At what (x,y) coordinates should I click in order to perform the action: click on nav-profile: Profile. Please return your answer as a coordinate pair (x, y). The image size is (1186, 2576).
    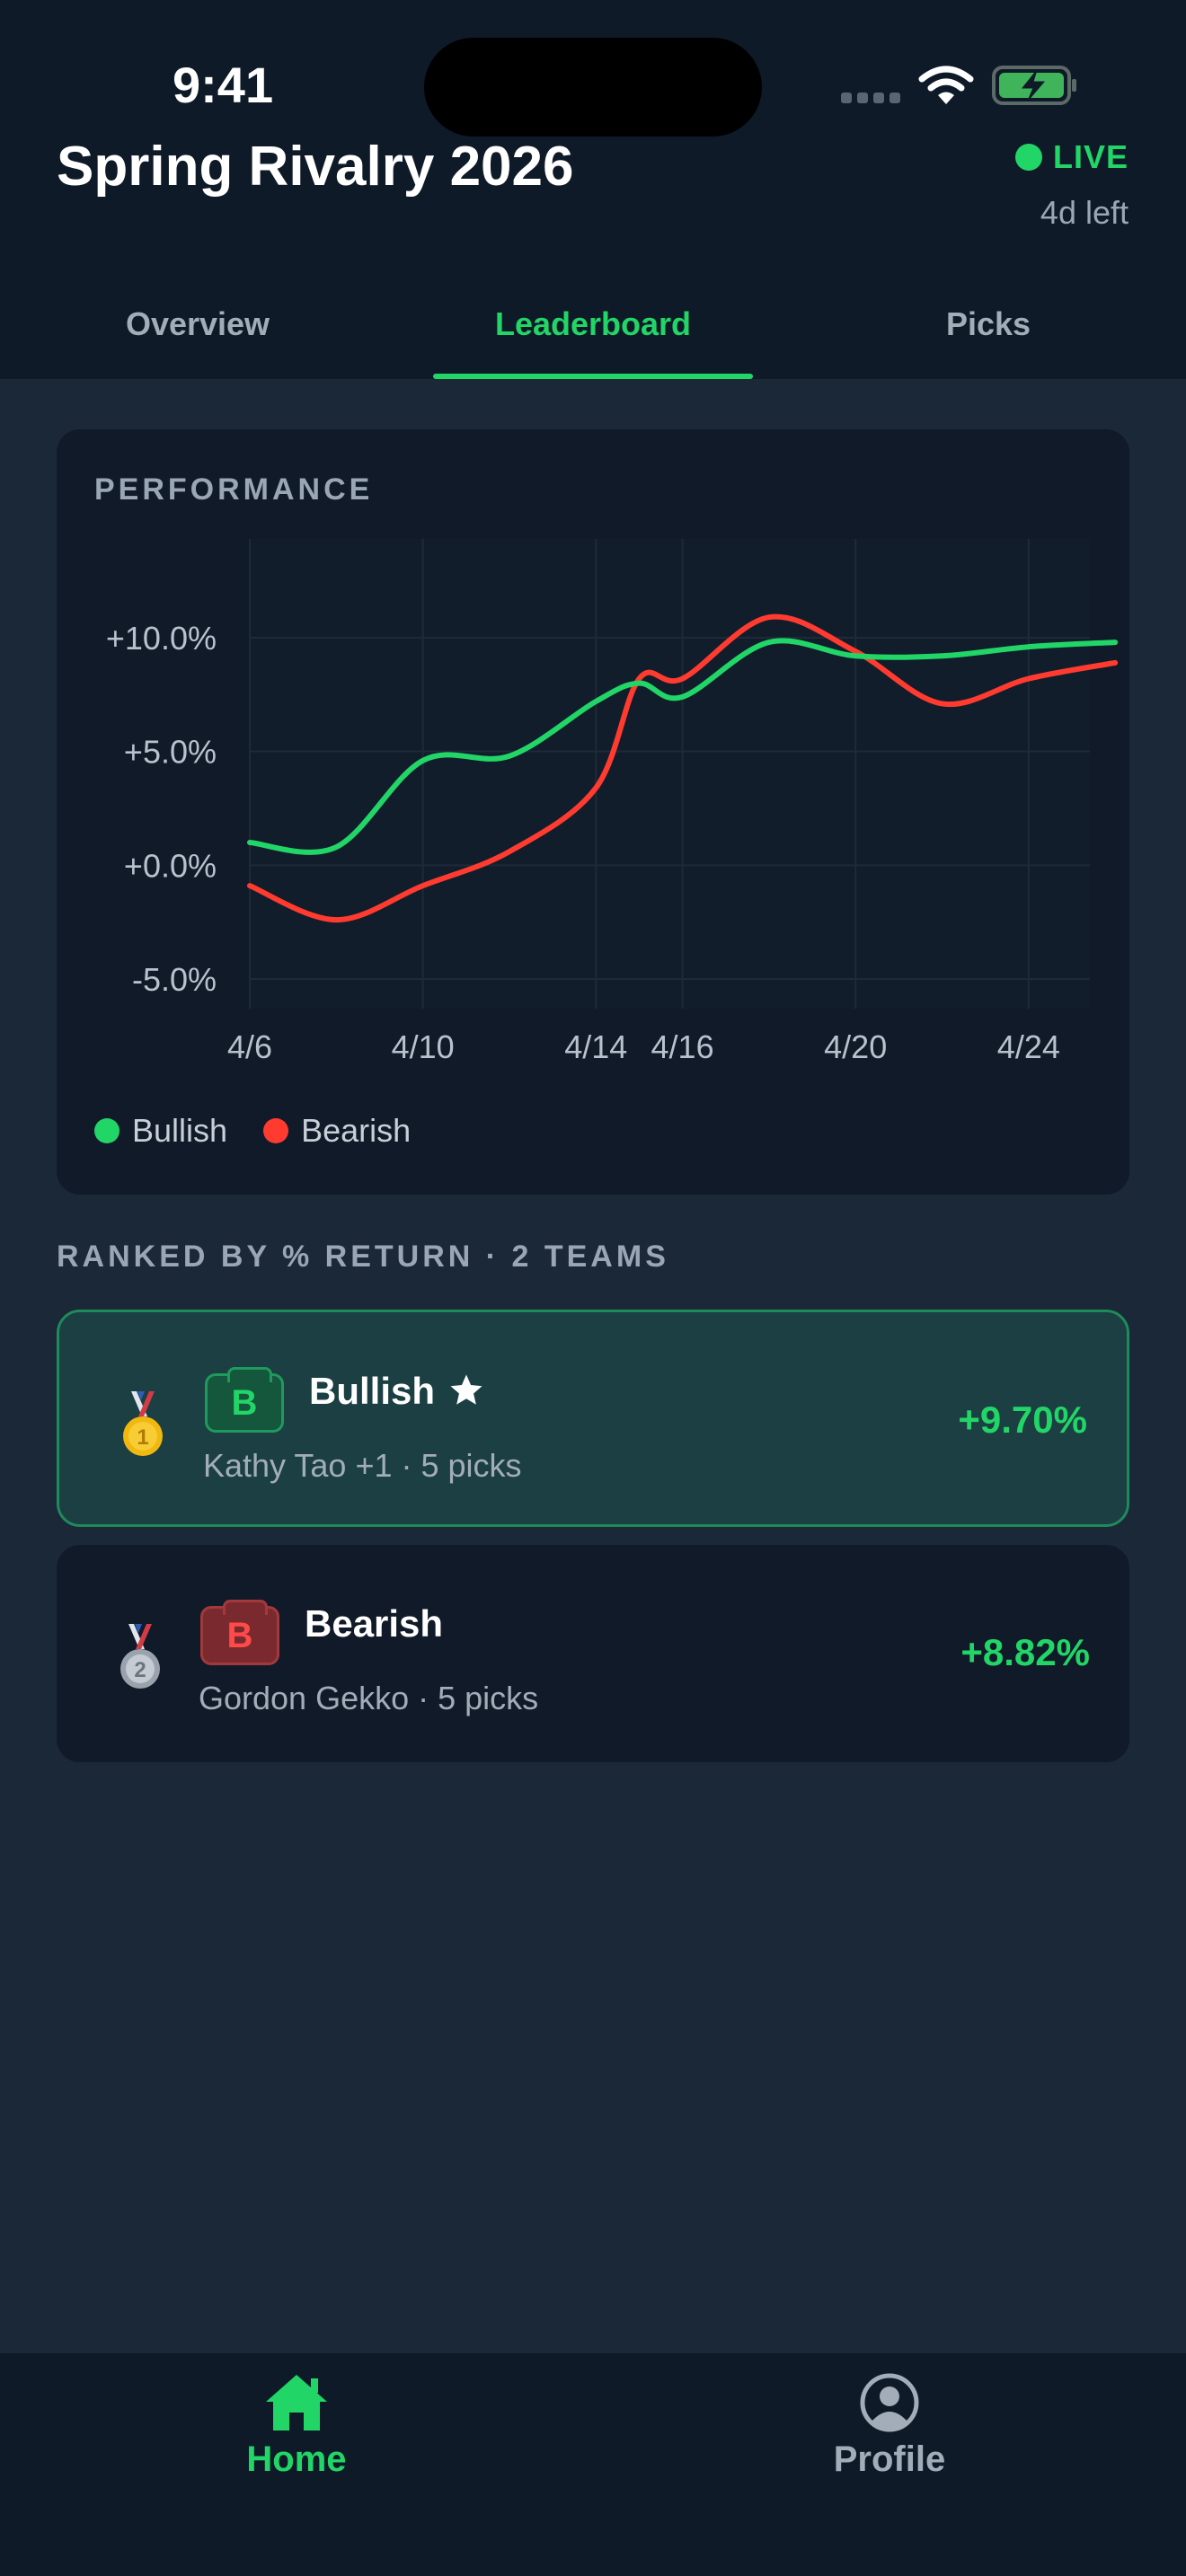
    Looking at the image, I should click on (889, 2425).